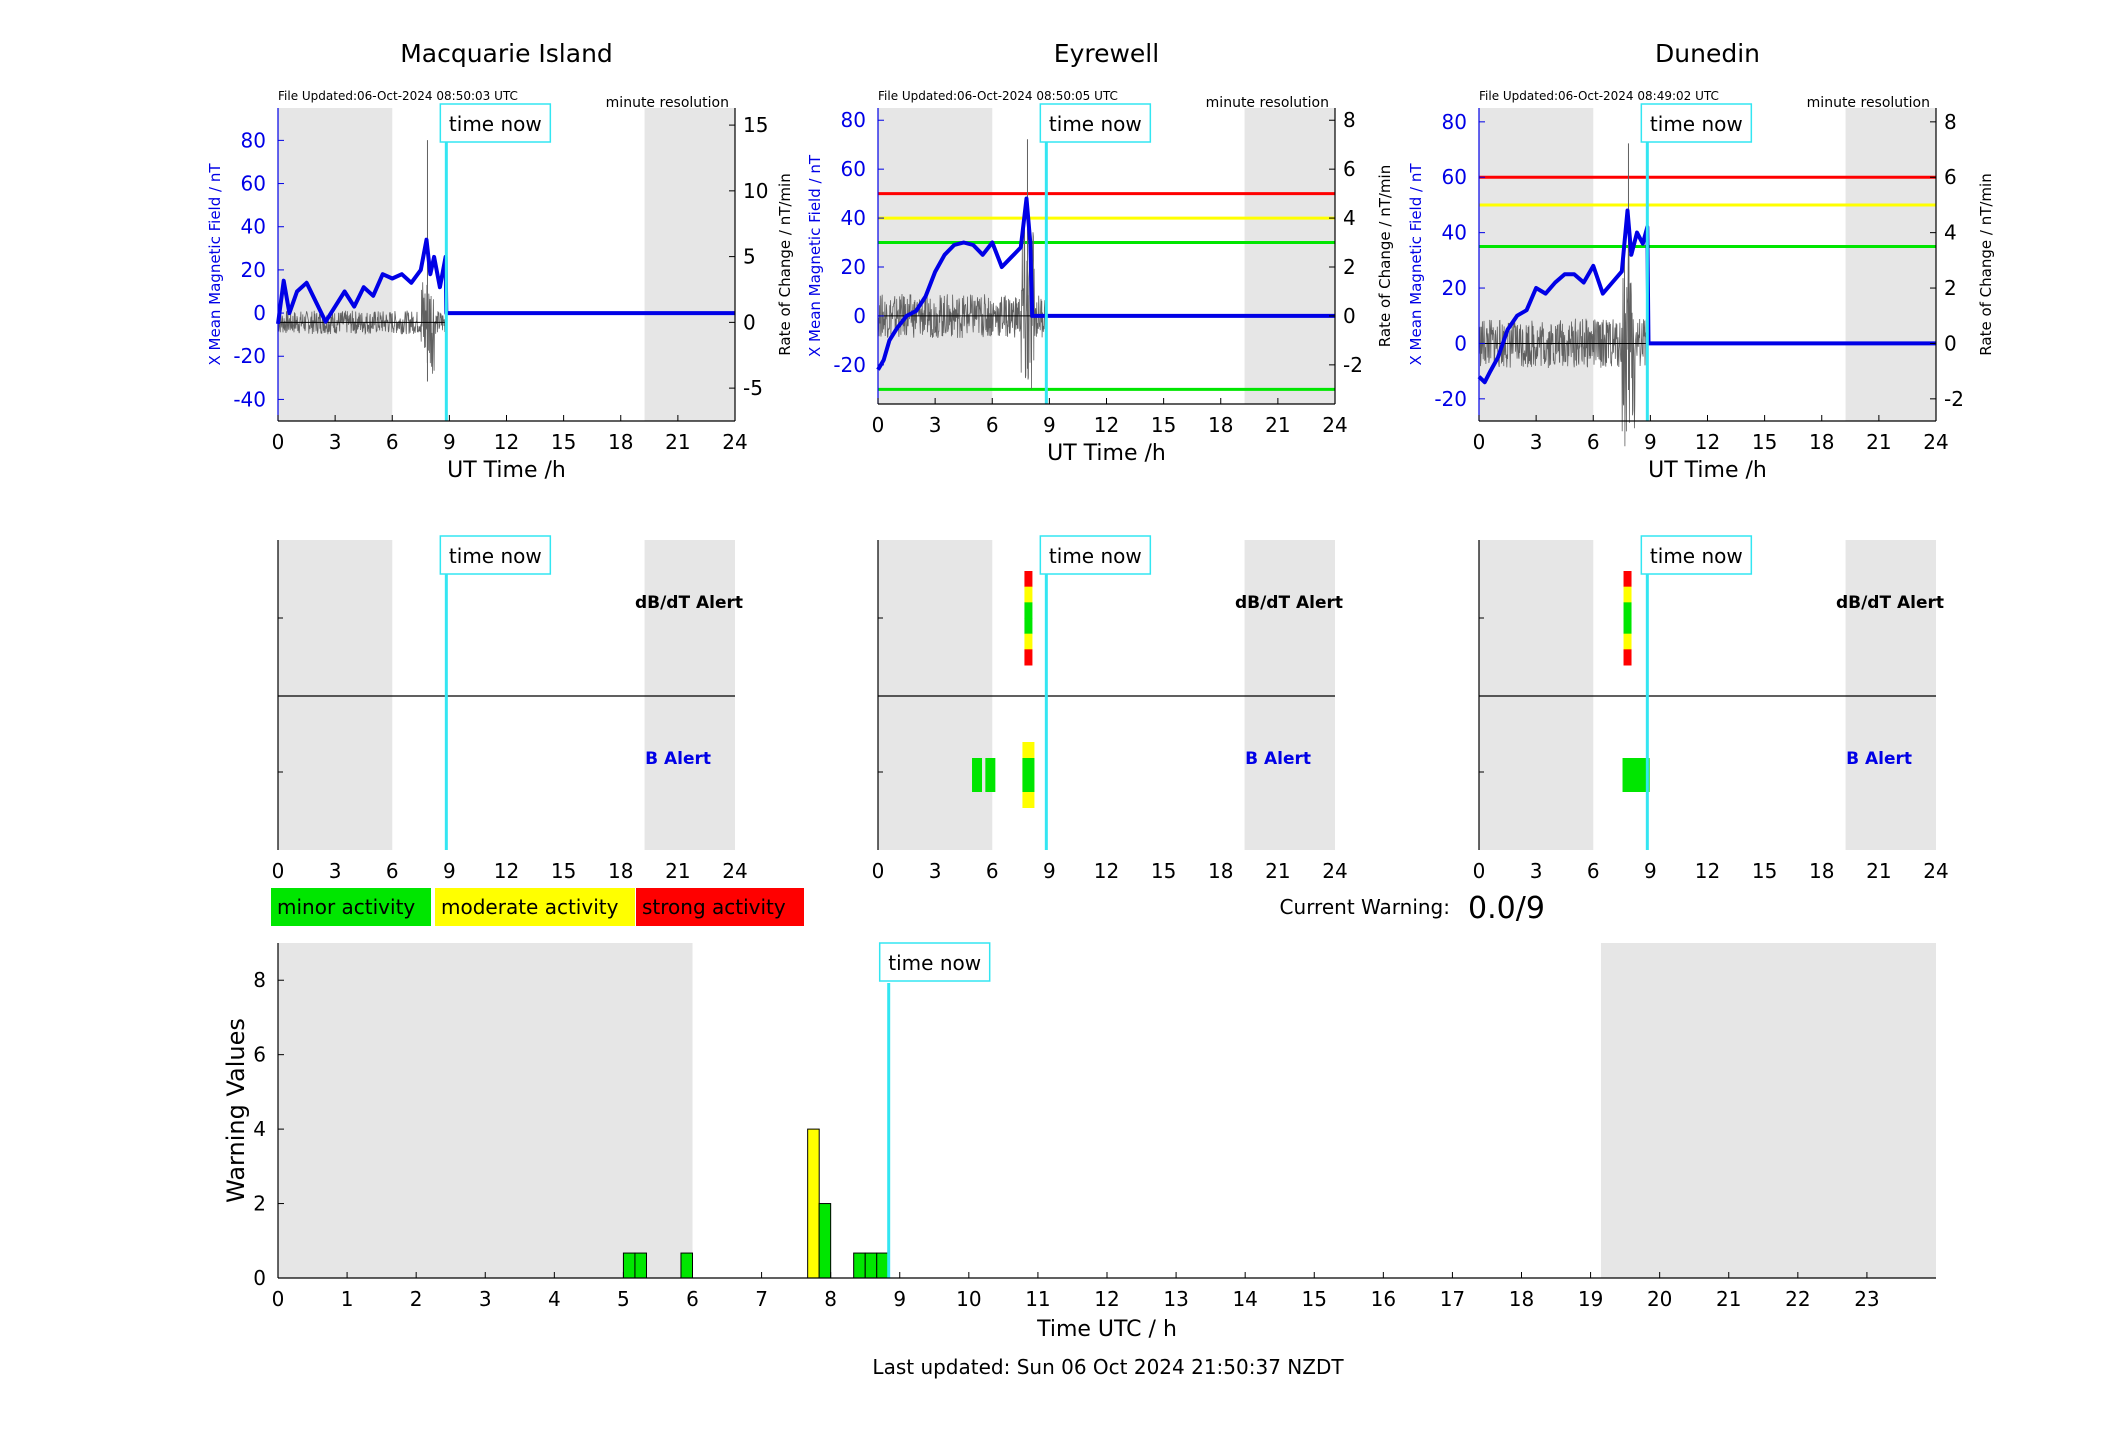  Describe the element at coordinates (1868, 103) in the screenshot. I see `resolution-label: minute resolution` at that location.